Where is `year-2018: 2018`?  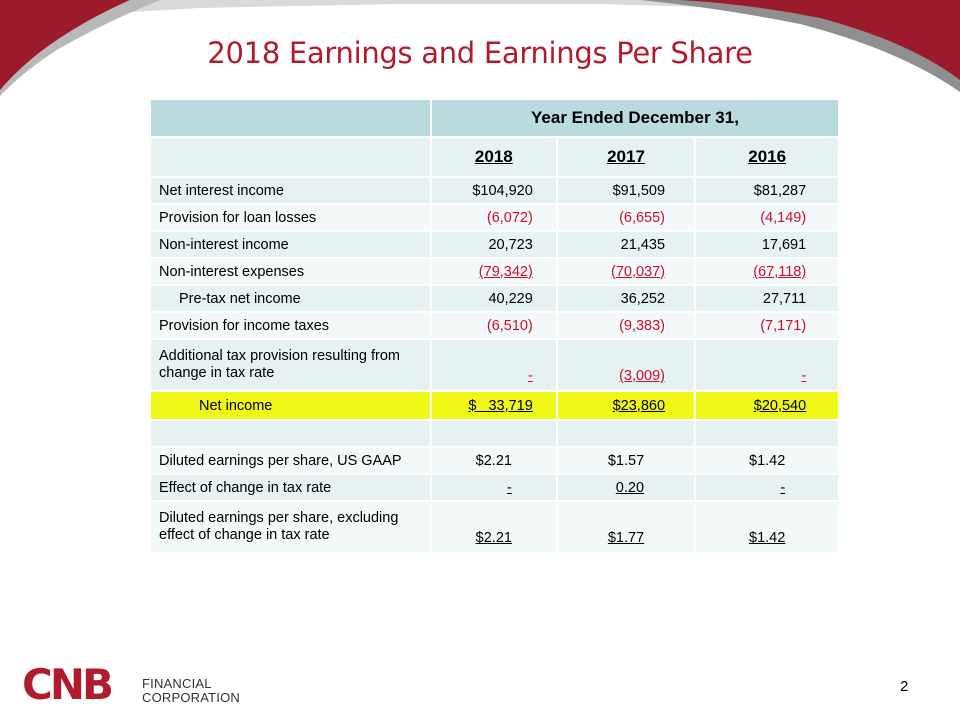 year-2018: 2018 is located at coordinates (493, 157).